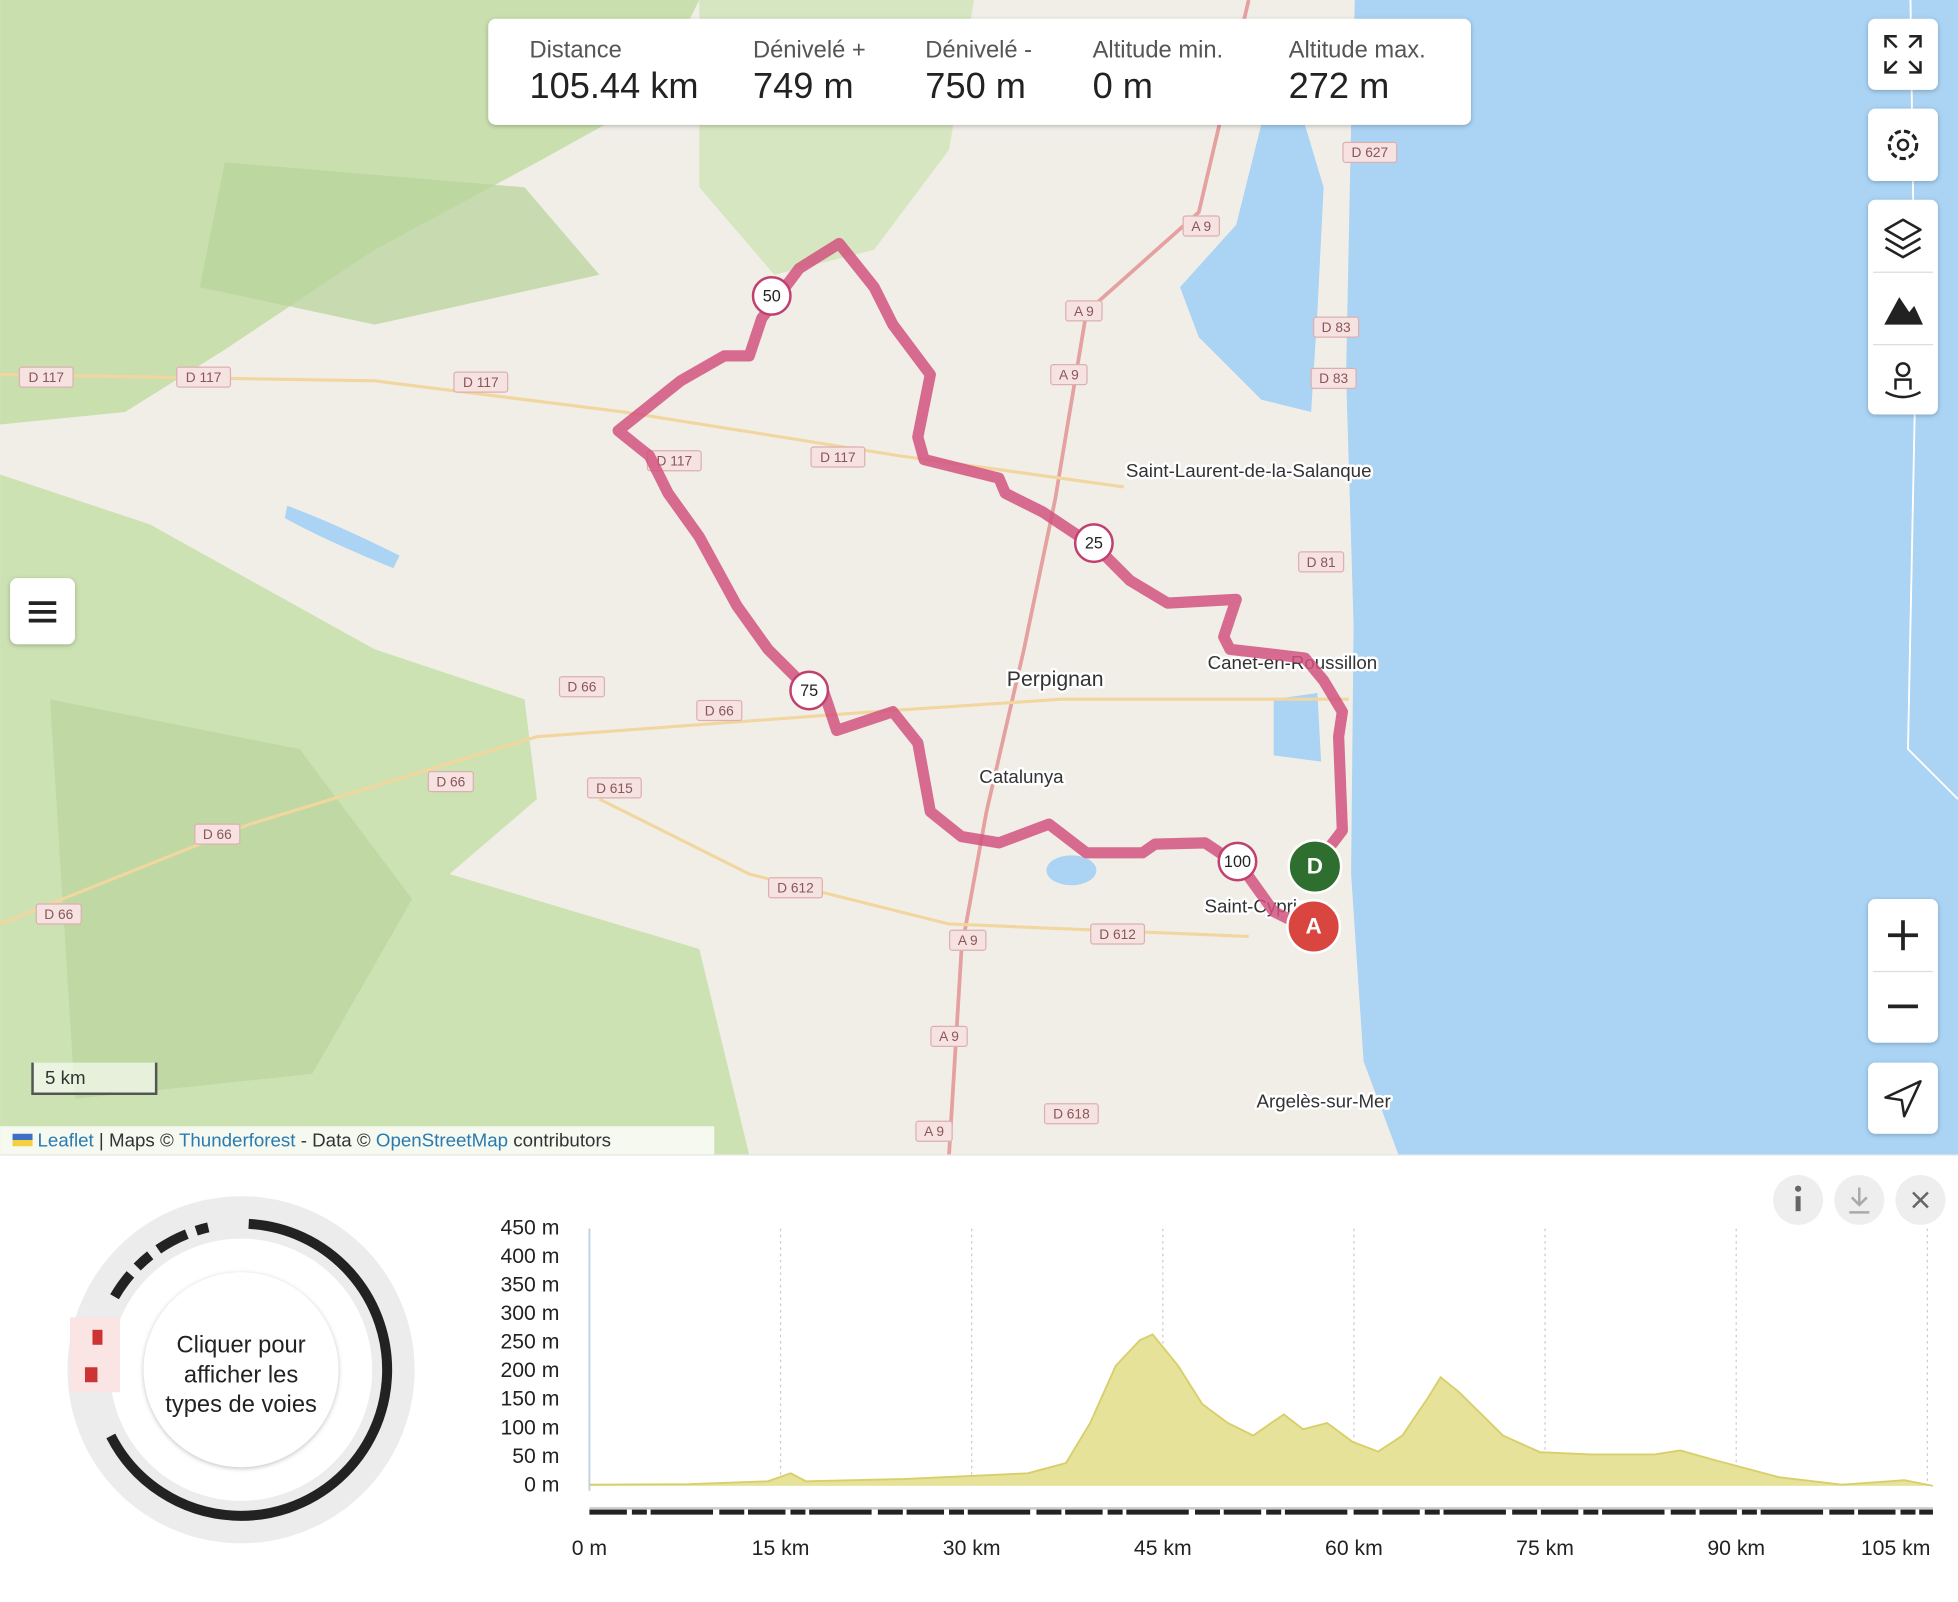 The height and width of the screenshot is (1602, 1958). I want to click on scale-line, so click(94, 1079).